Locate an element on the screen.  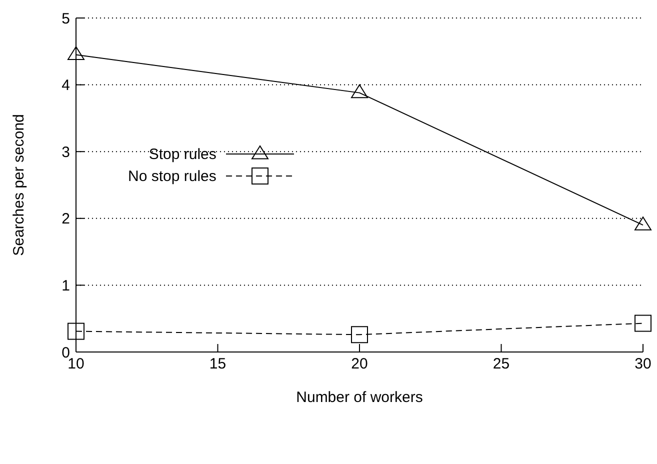
y-tick-label: 5 is located at coordinates (66, 19).